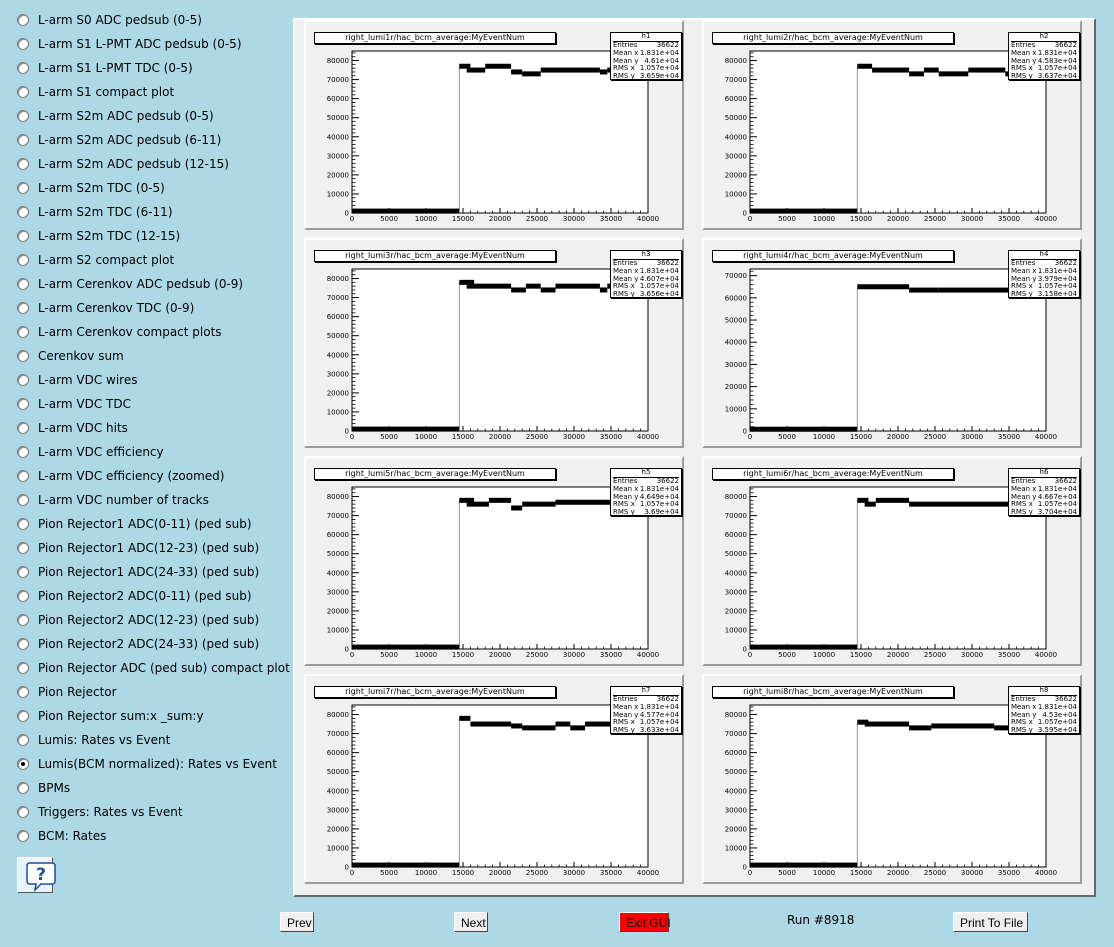  What do you see at coordinates (134, 596) in the screenshot?
I see `canvas-option-item: Pion Rejector2 ADC(0-11) (ped sub)` at bounding box center [134, 596].